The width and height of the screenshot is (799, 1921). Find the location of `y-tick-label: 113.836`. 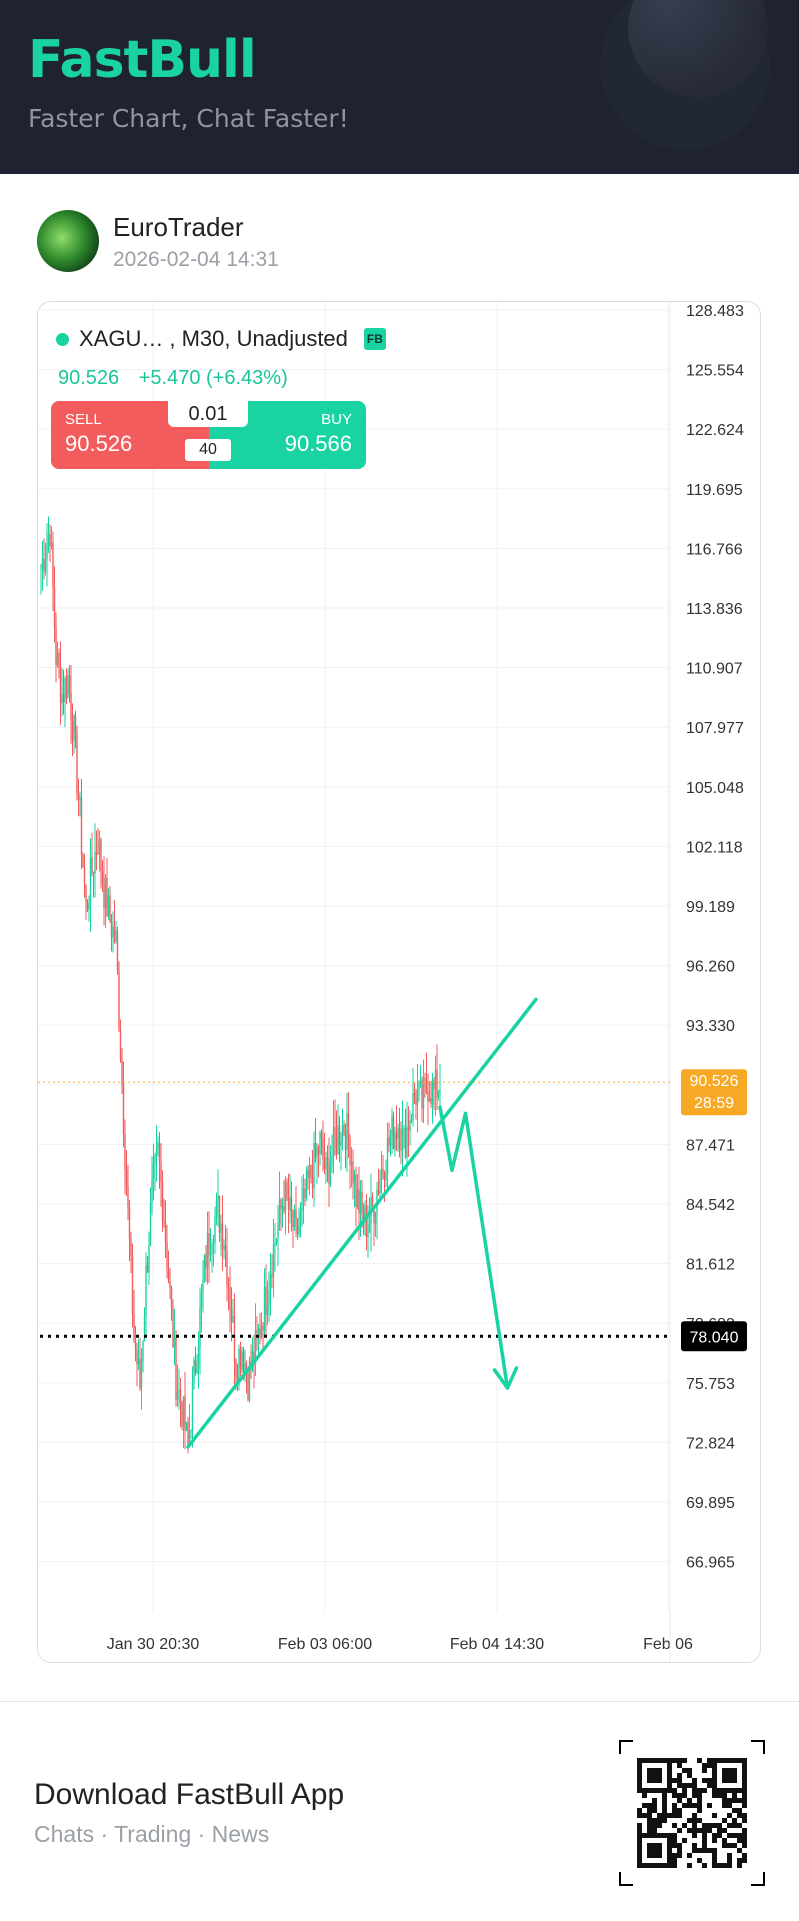

y-tick-label: 113.836 is located at coordinates (714, 609).